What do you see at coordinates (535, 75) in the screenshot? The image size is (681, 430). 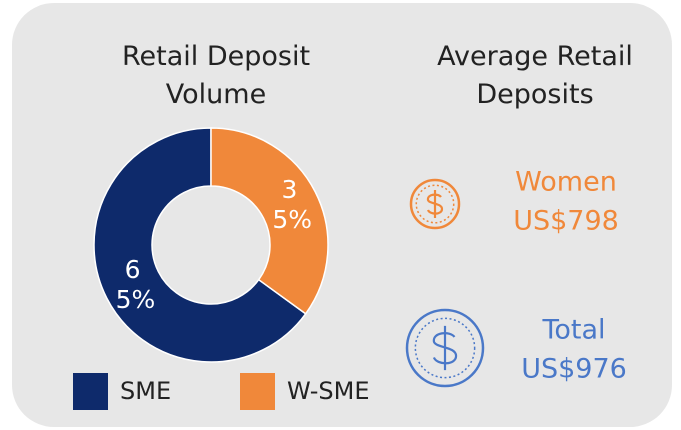 I see `deposits-title: Average Retail Deposits` at bounding box center [535, 75].